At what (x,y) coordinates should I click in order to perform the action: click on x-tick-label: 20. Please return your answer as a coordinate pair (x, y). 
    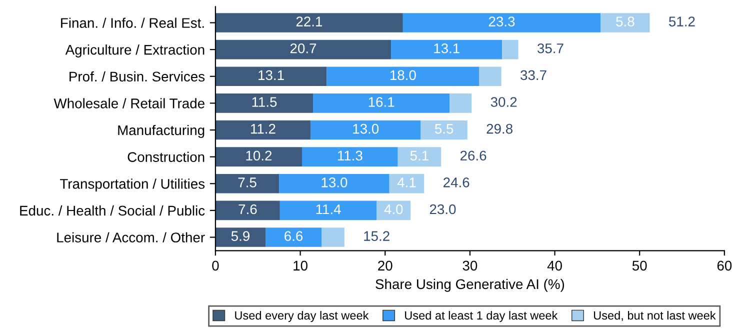
    Looking at the image, I should click on (385, 265).